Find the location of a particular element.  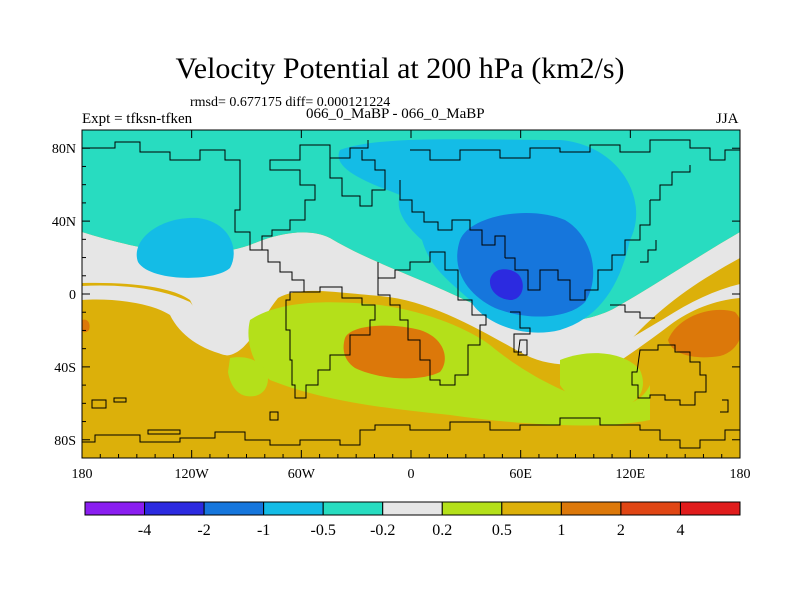

experiment-label: Expt = tfksn-tfken is located at coordinates (137, 119).